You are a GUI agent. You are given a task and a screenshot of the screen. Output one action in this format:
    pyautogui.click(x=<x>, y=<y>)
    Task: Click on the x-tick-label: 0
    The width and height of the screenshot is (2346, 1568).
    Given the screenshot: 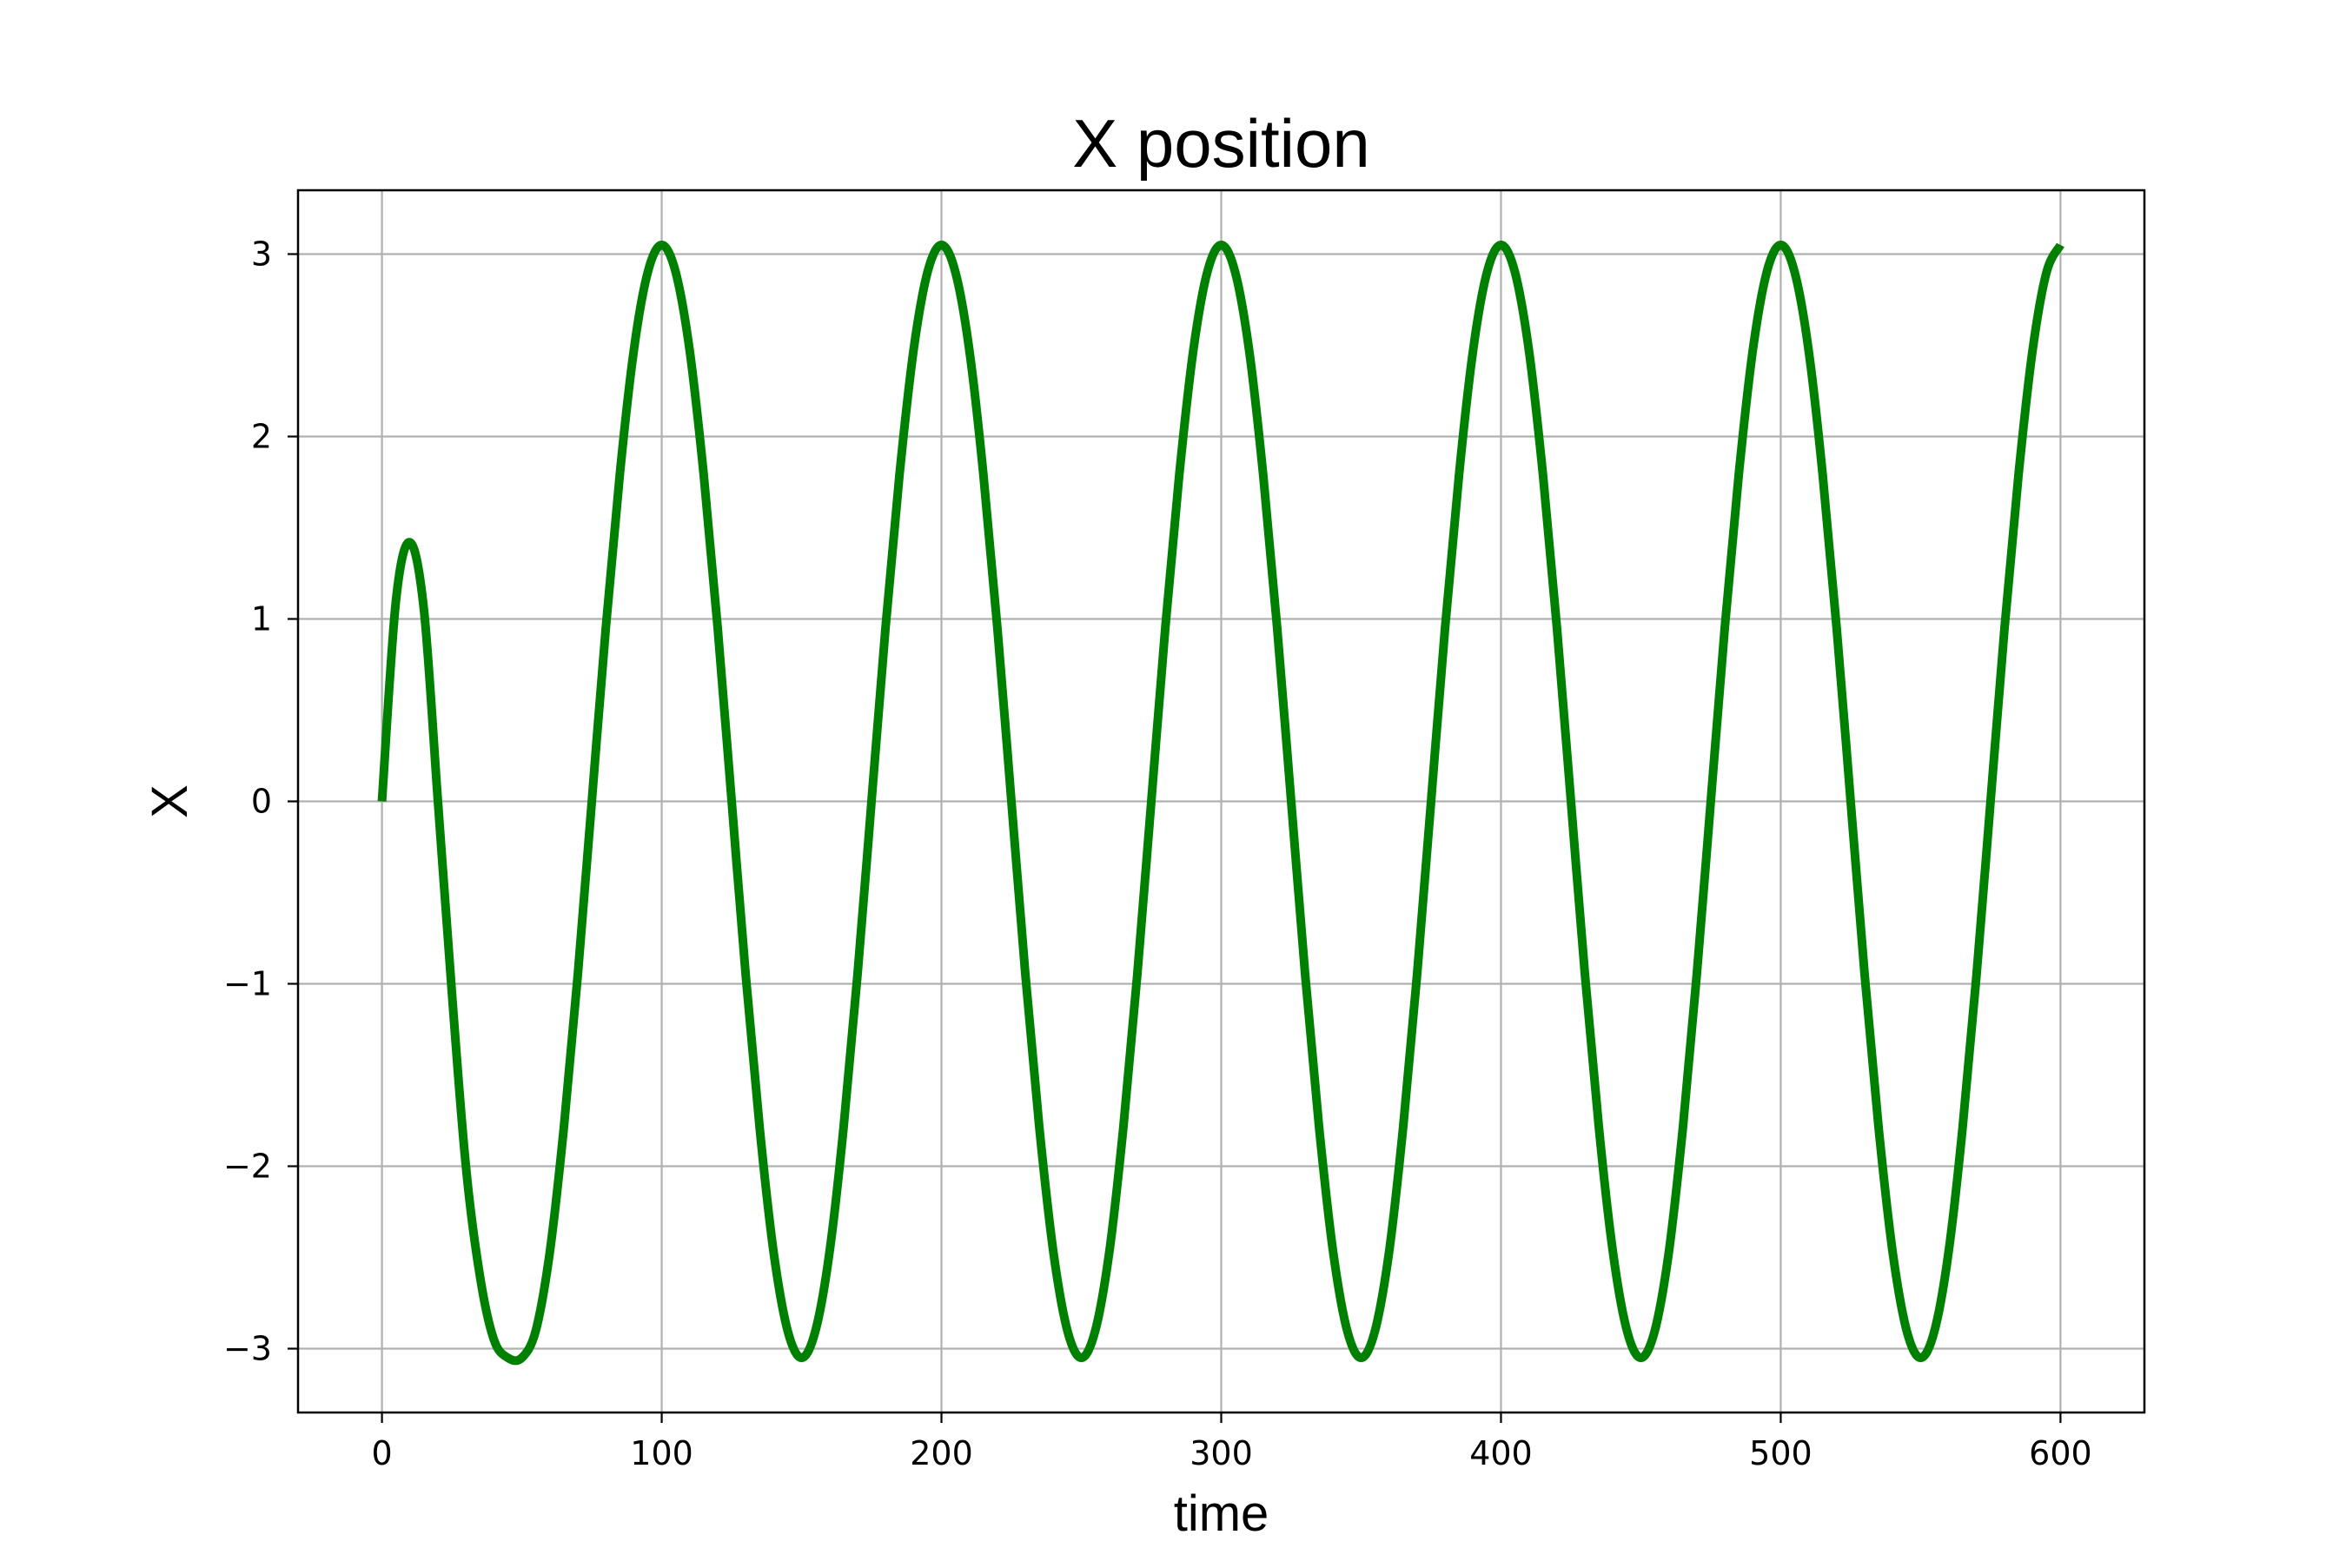 What is the action you would take?
    pyautogui.click(x=381, y=1453)
    